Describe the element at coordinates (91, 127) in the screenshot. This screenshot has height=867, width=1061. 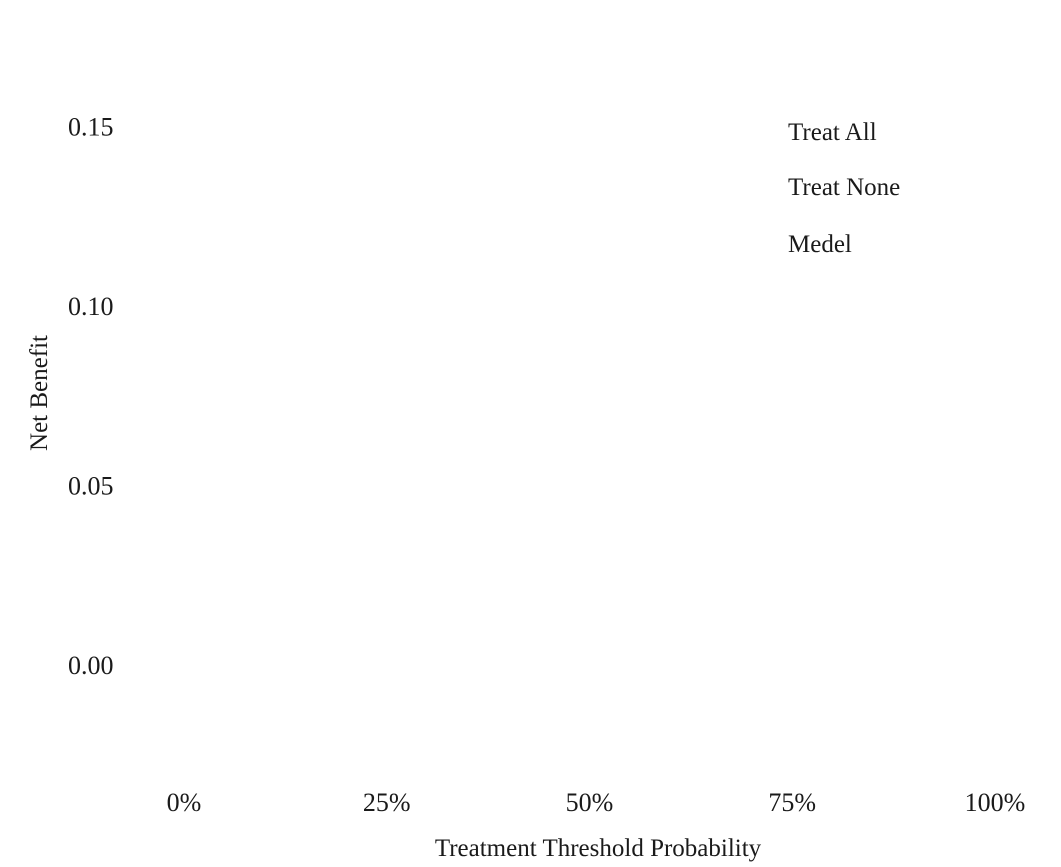
I see `y-tick-label: 0.15` at that location.